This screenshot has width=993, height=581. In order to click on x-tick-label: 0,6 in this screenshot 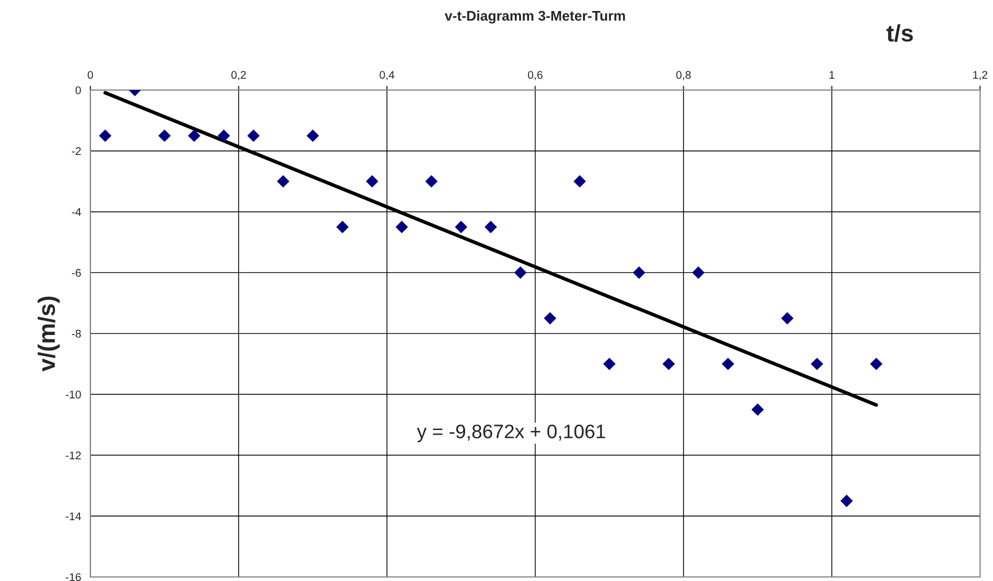, I will do `click(535, 75)`.